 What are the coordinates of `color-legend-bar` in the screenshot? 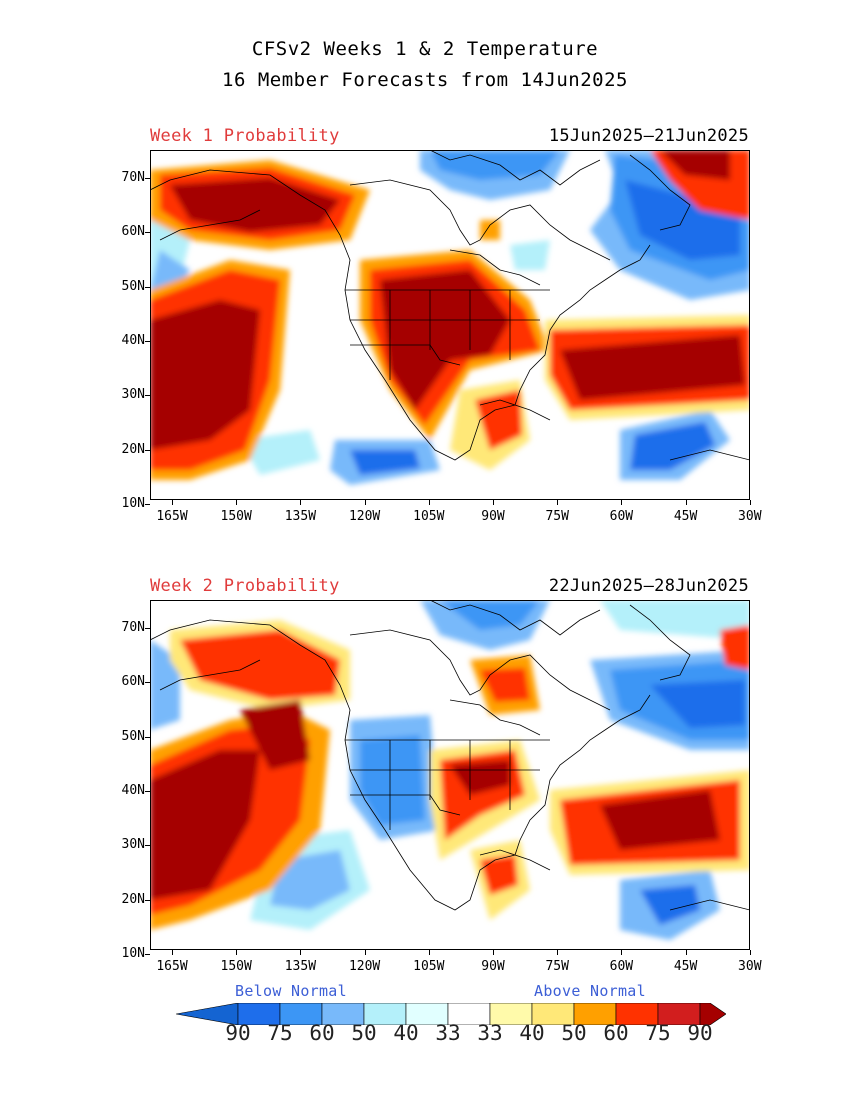 It's located at (451, 1015).